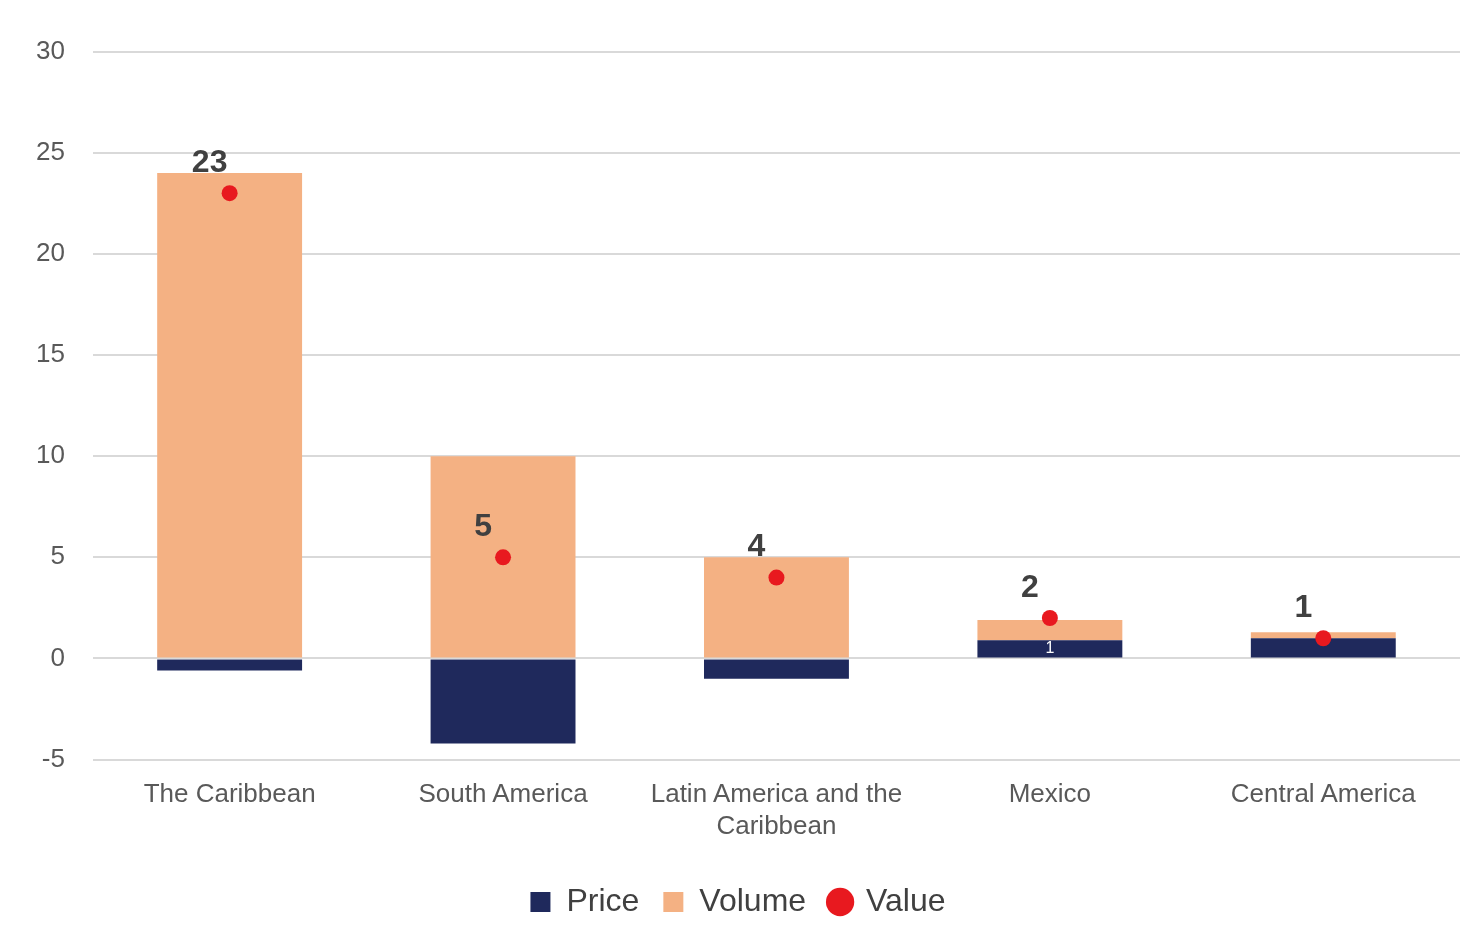  I want to click on x-tick-label: South America, so click(503, 793).